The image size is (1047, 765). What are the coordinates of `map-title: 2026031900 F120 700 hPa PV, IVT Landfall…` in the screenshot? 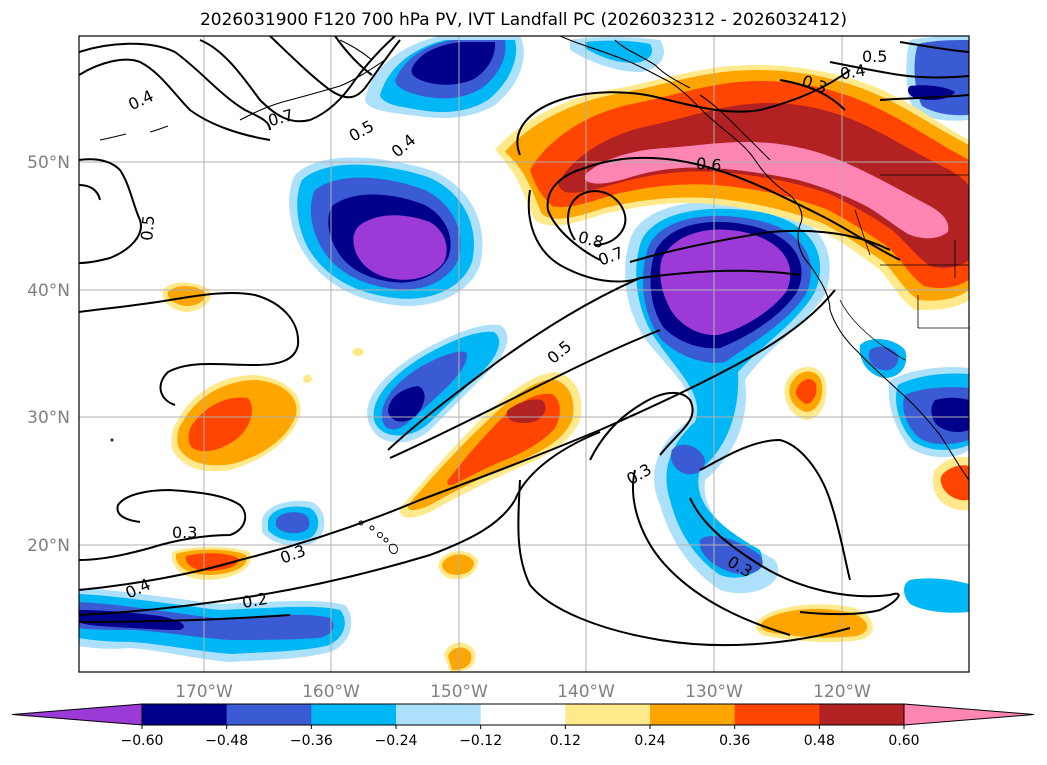 It's located at (523, 20).